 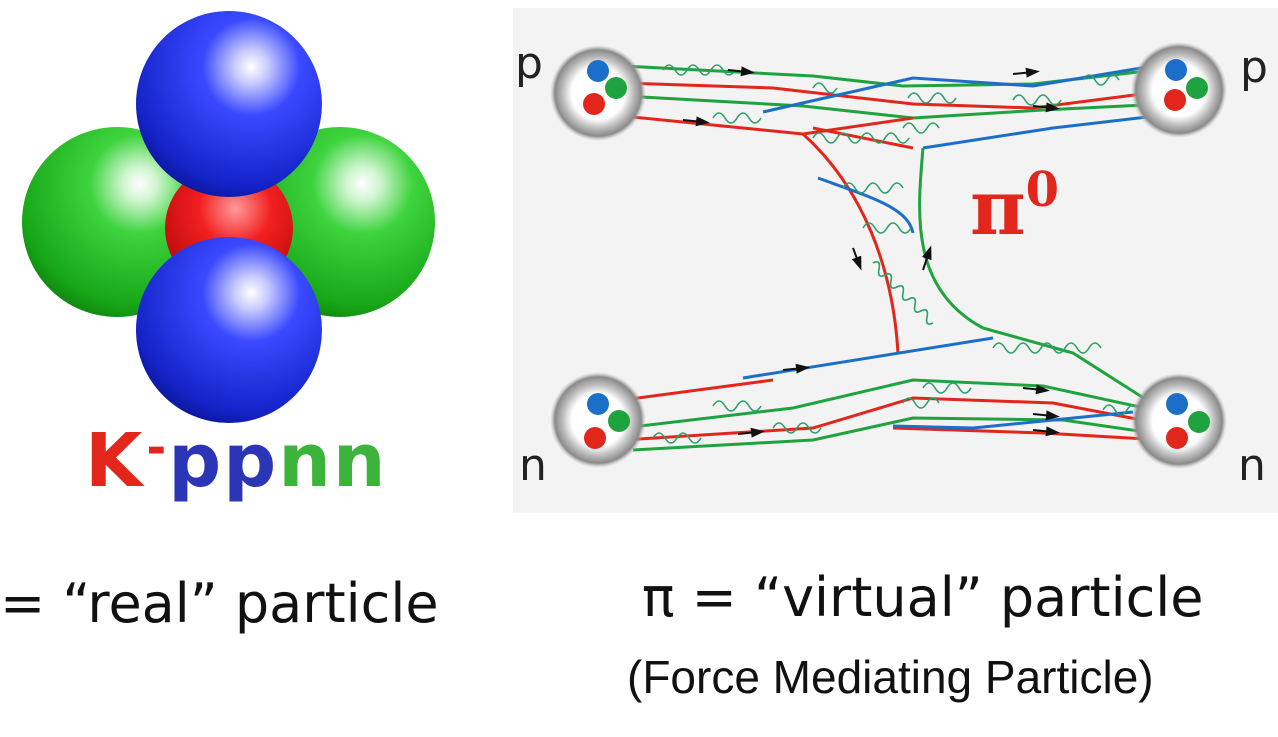 What do you see at coordinates (890, 677) in the screenshot?
I see `force-mediating-caption: (Force Mediating Particle)` at bounding box center [890, 677].